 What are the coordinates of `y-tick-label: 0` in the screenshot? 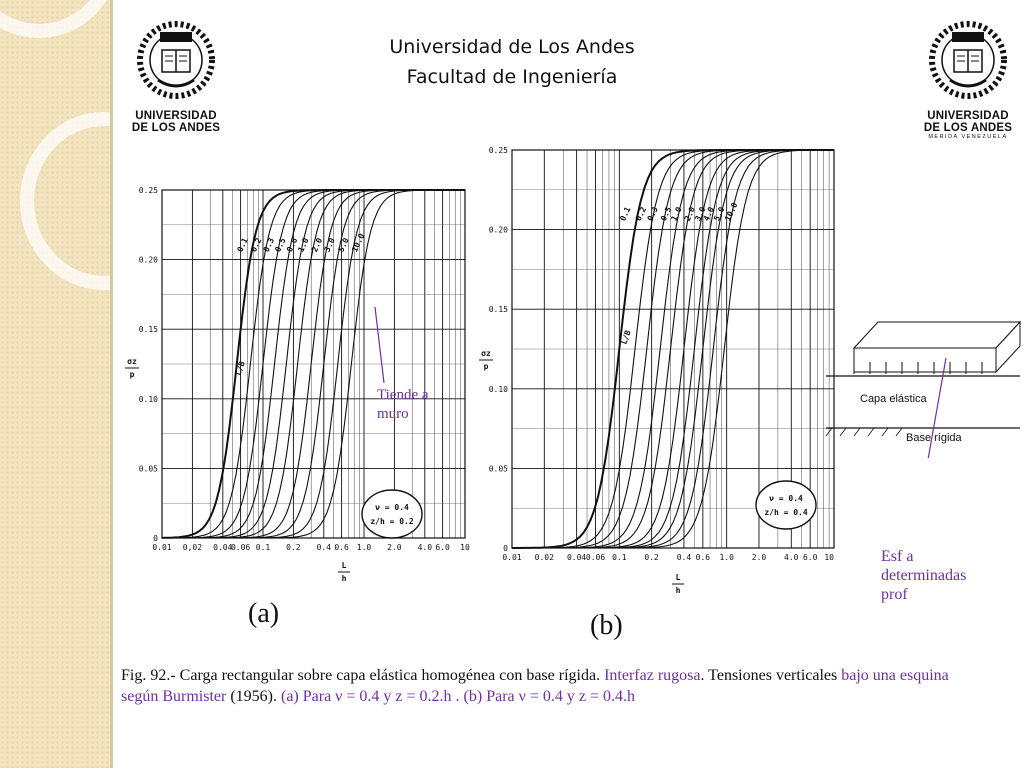 It's located at (155, 538).